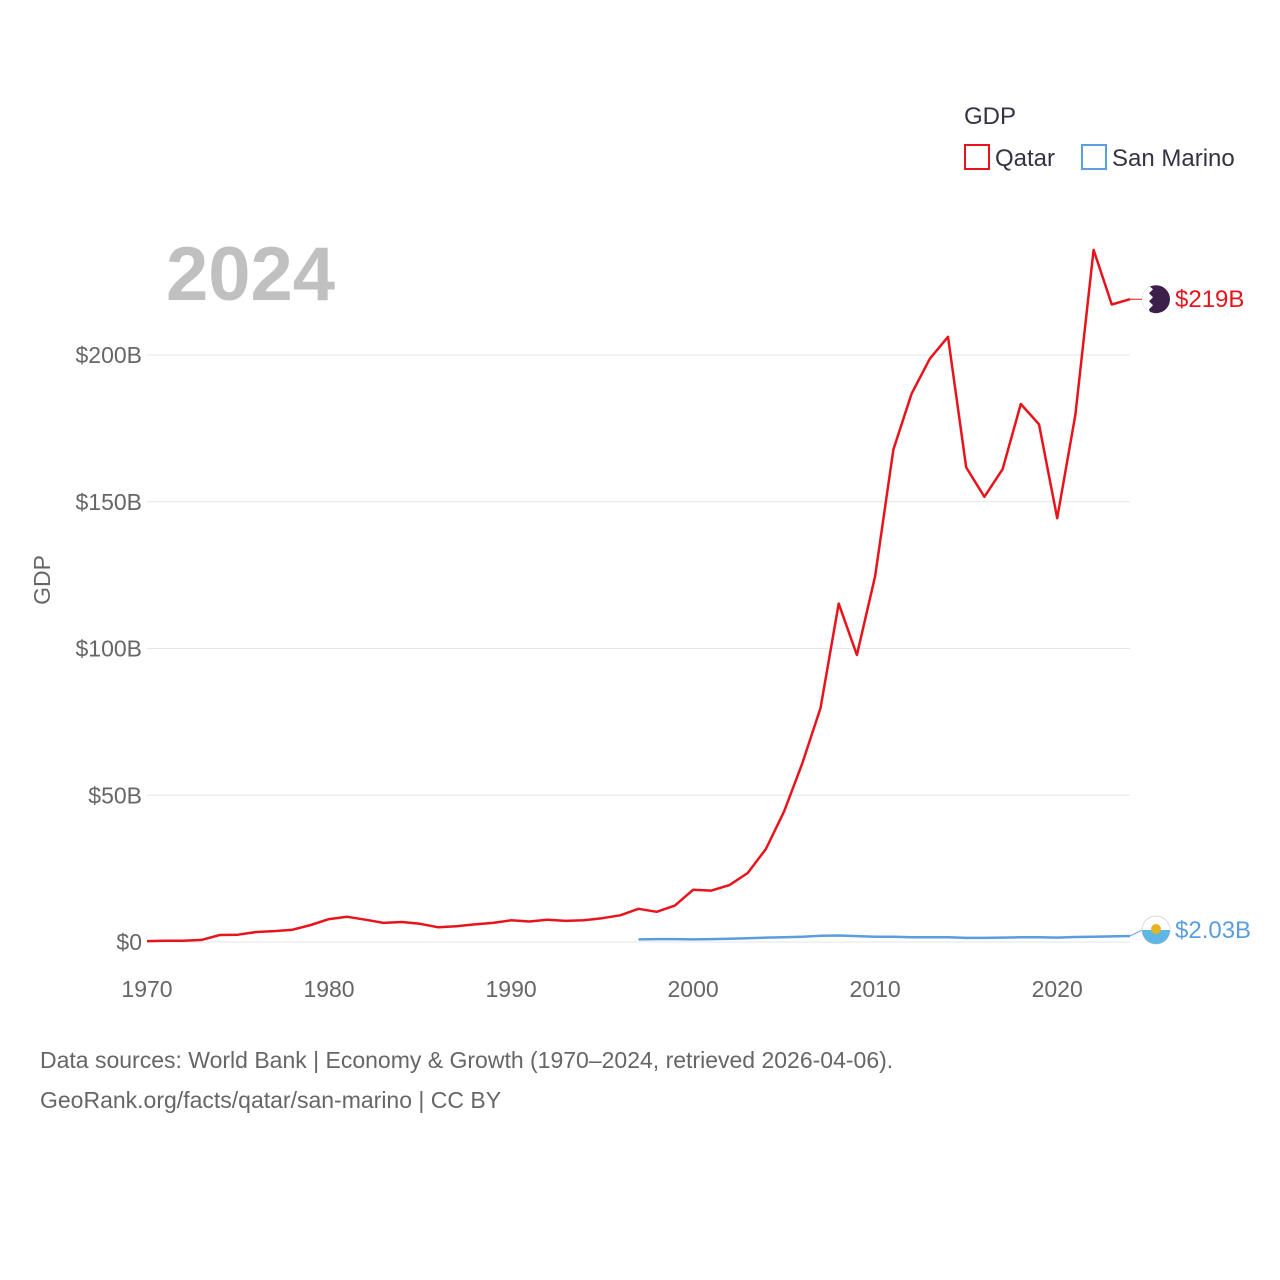 The width and height of the screenshot is (1280, 1280). Describe the element at coordinates (884, 937) in the screenshot. I see `series-line-san-marino` at that location.